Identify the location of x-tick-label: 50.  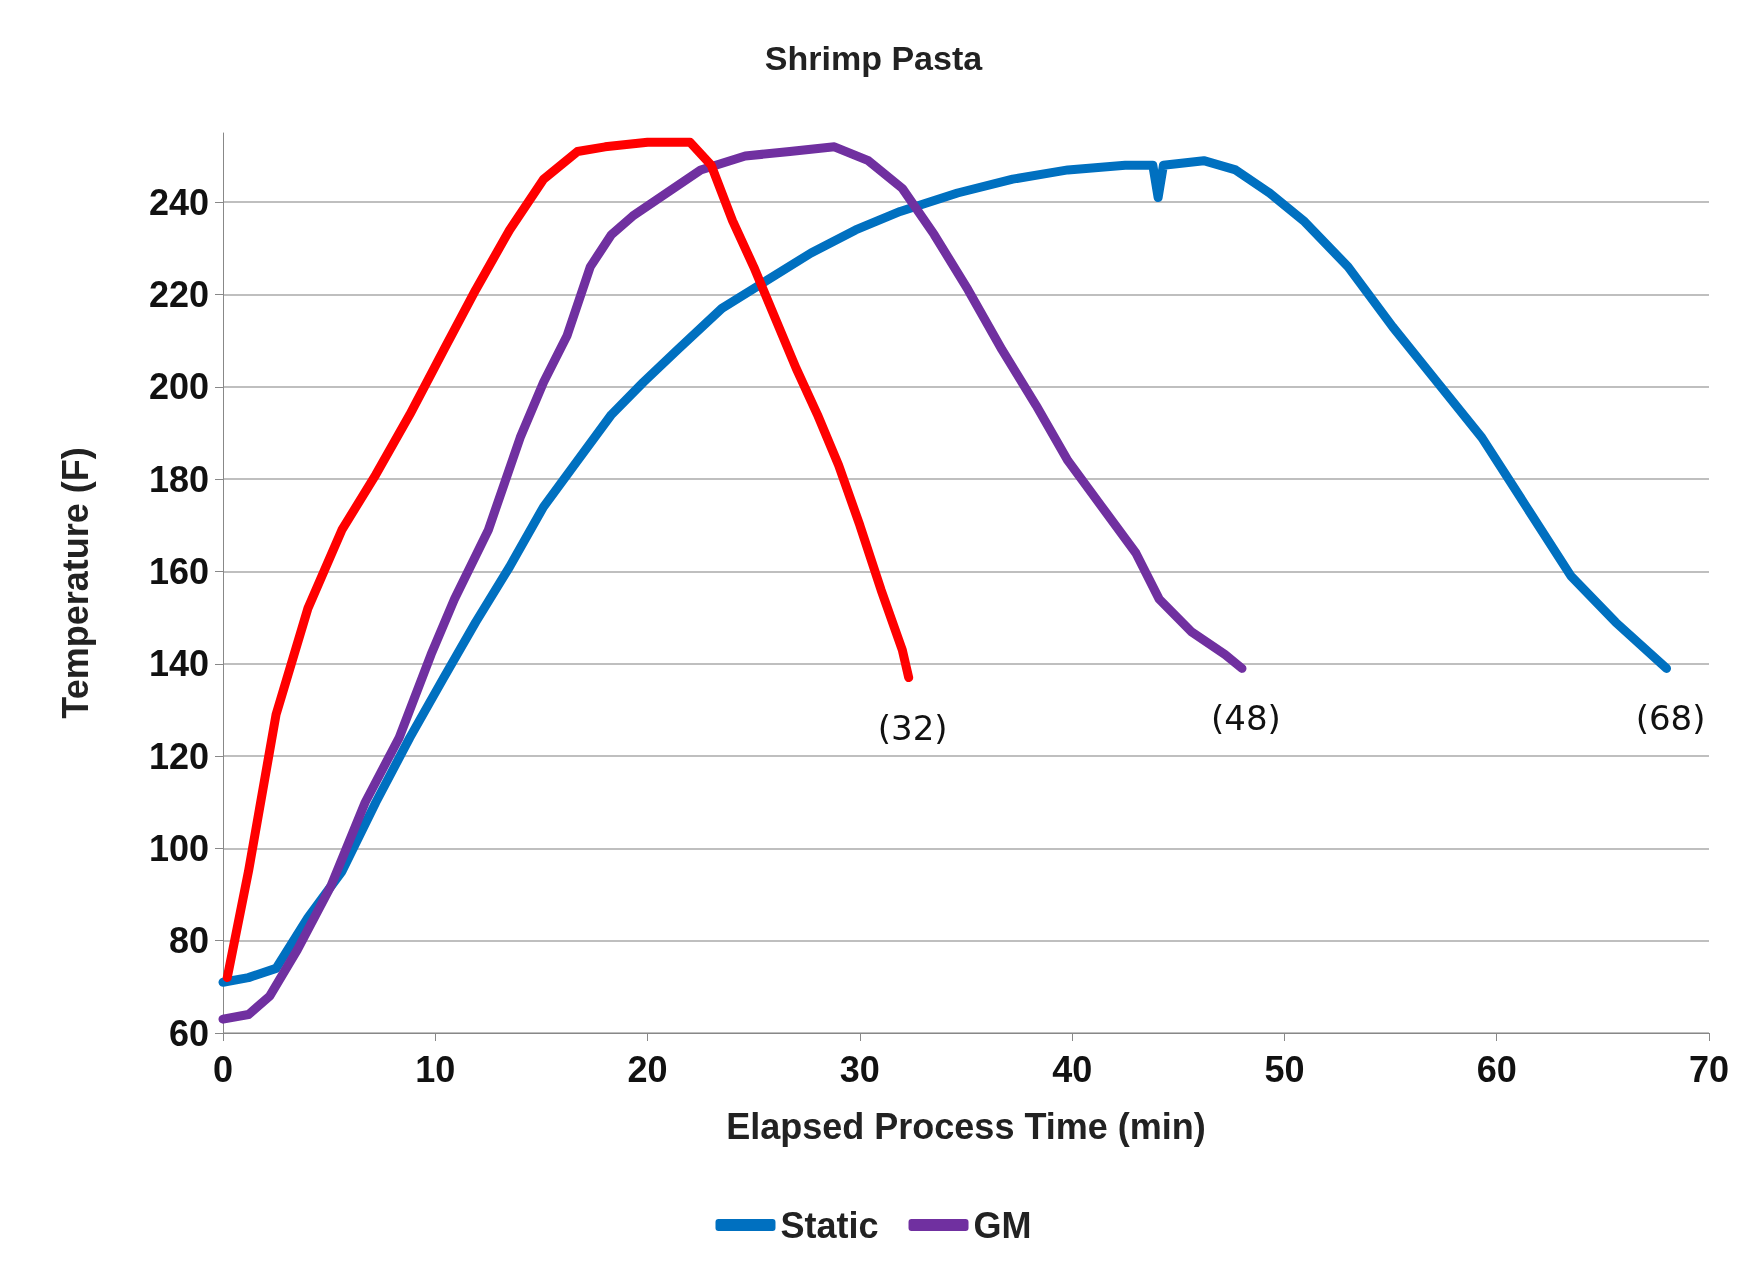
(1284, 1069).